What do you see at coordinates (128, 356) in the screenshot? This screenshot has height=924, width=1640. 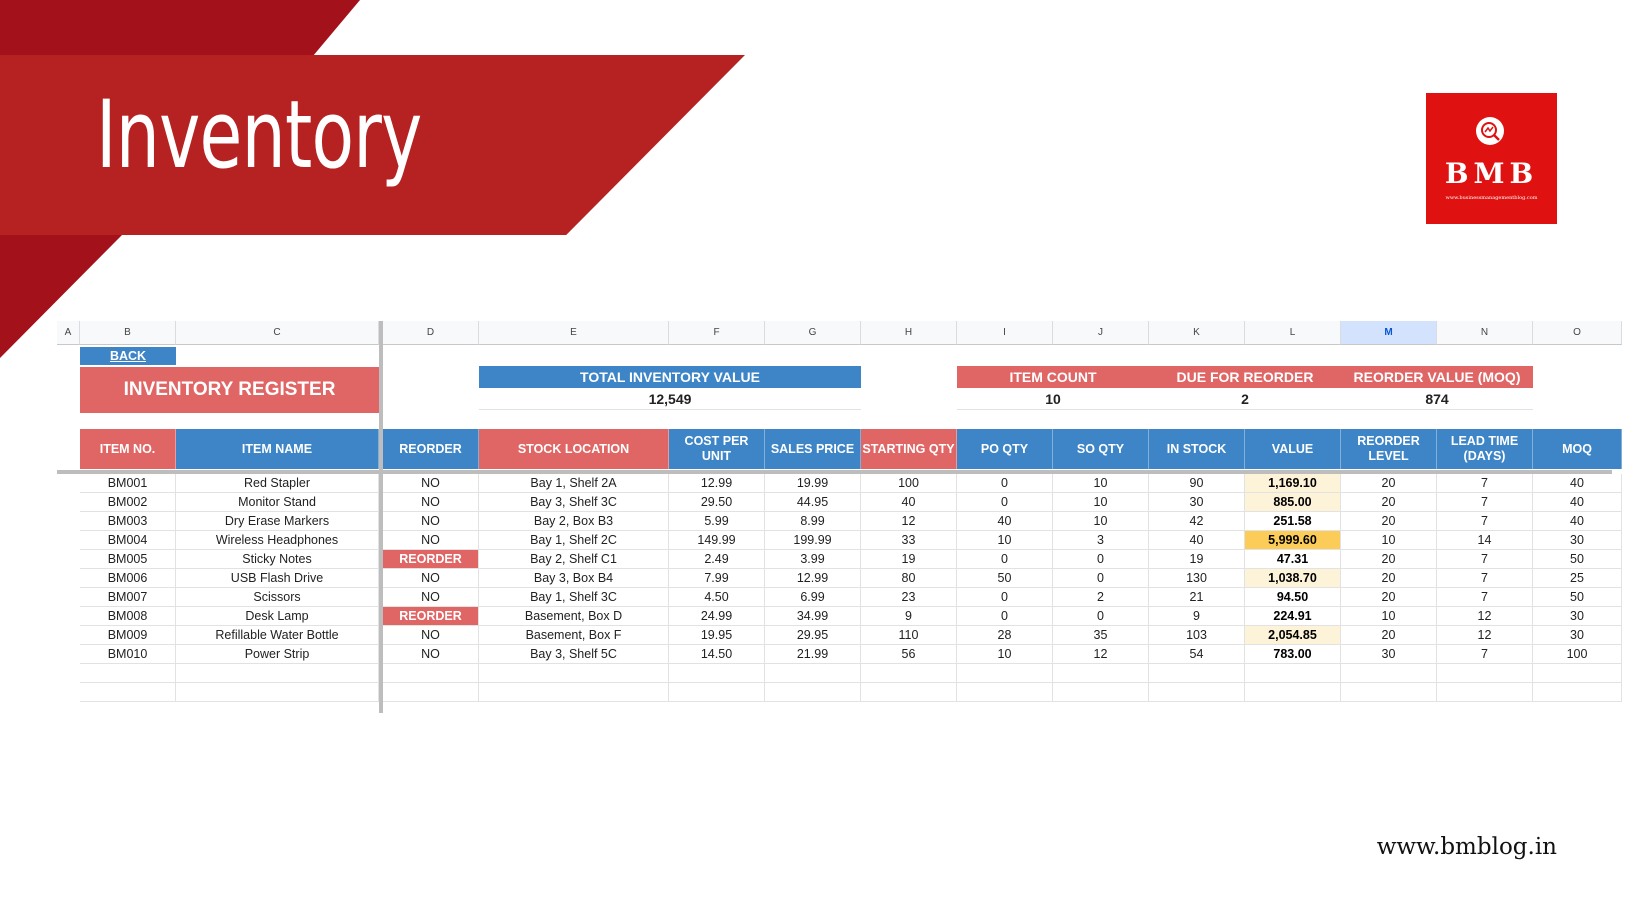 I see `back-link: BACK` at bounding box center [128, 356].